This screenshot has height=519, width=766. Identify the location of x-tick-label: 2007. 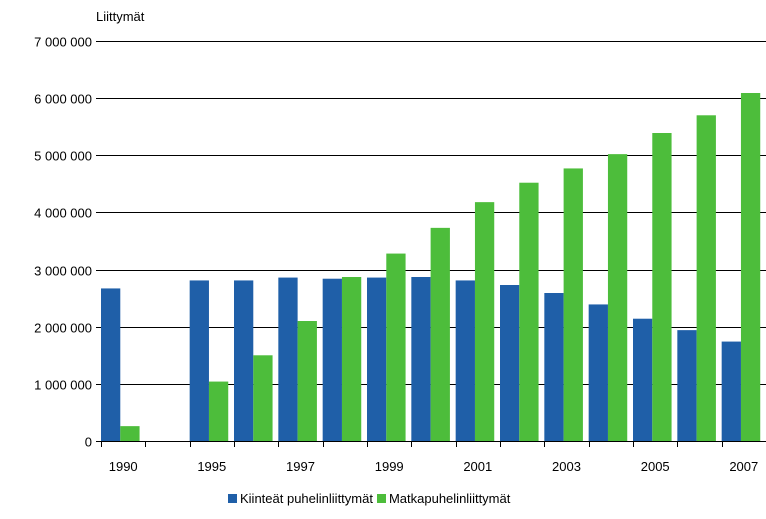
(743, 466).